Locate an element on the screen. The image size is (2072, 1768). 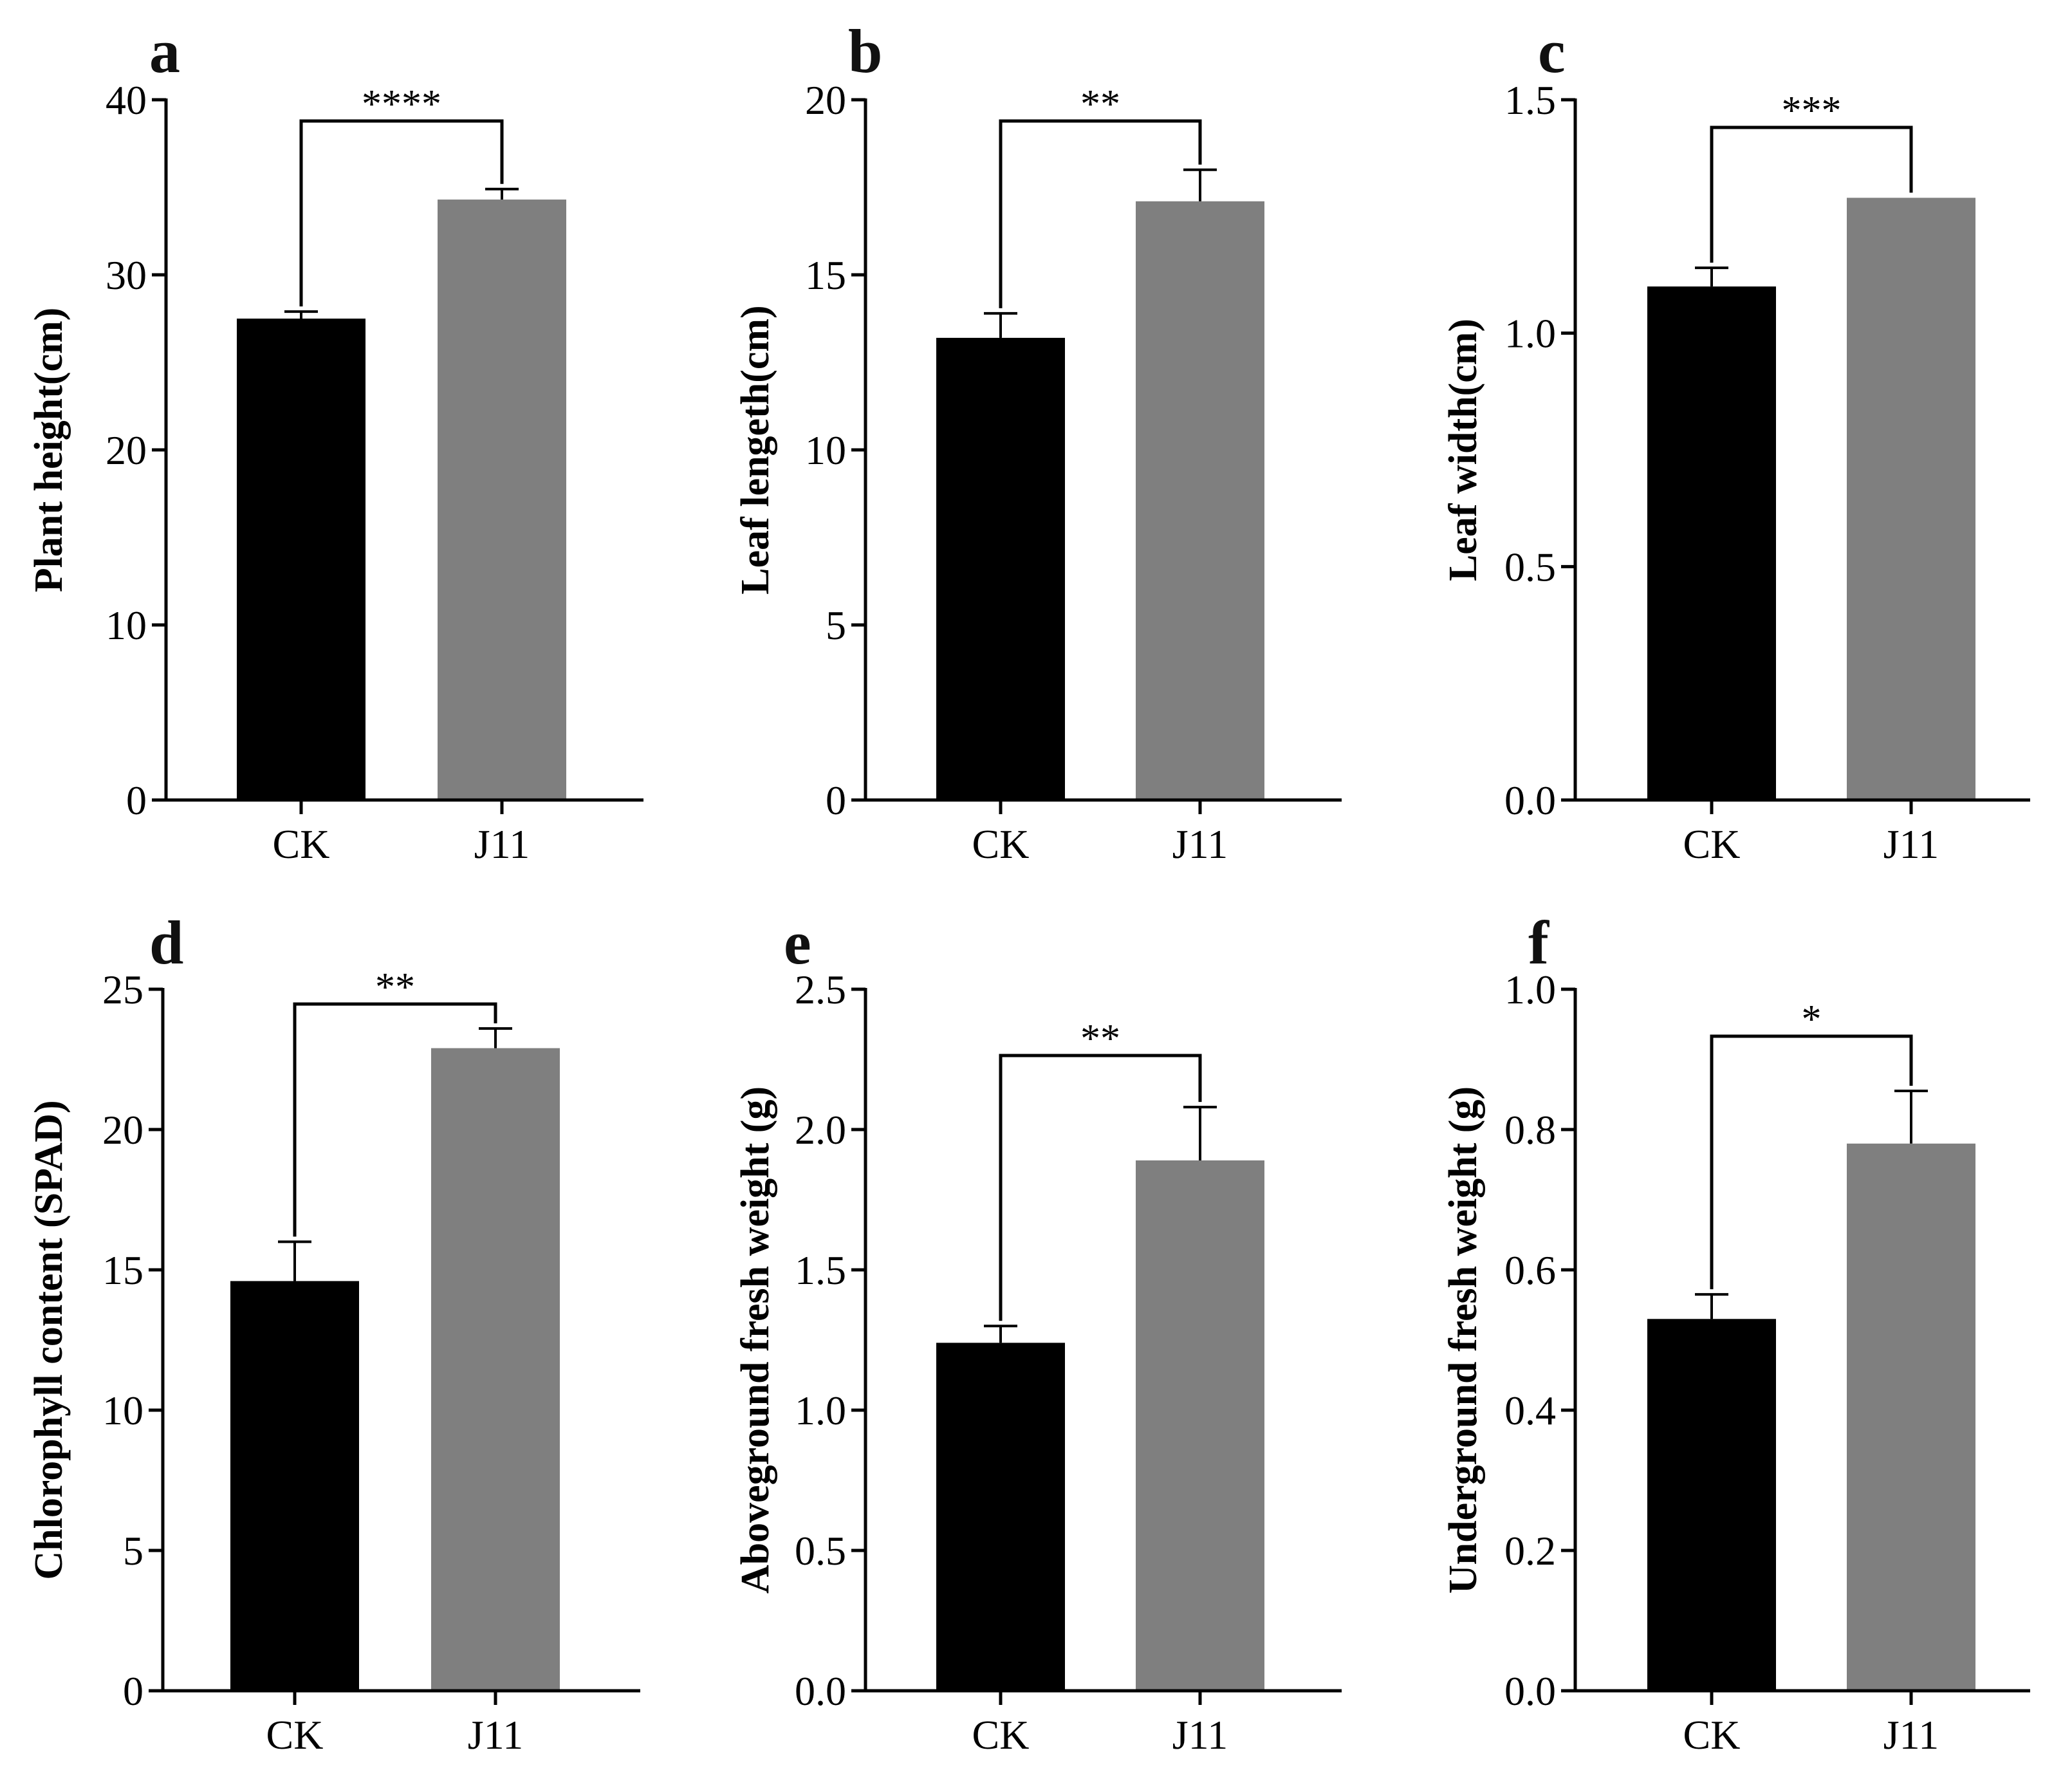
panel-letter: b is located at coordinates (865, 52).